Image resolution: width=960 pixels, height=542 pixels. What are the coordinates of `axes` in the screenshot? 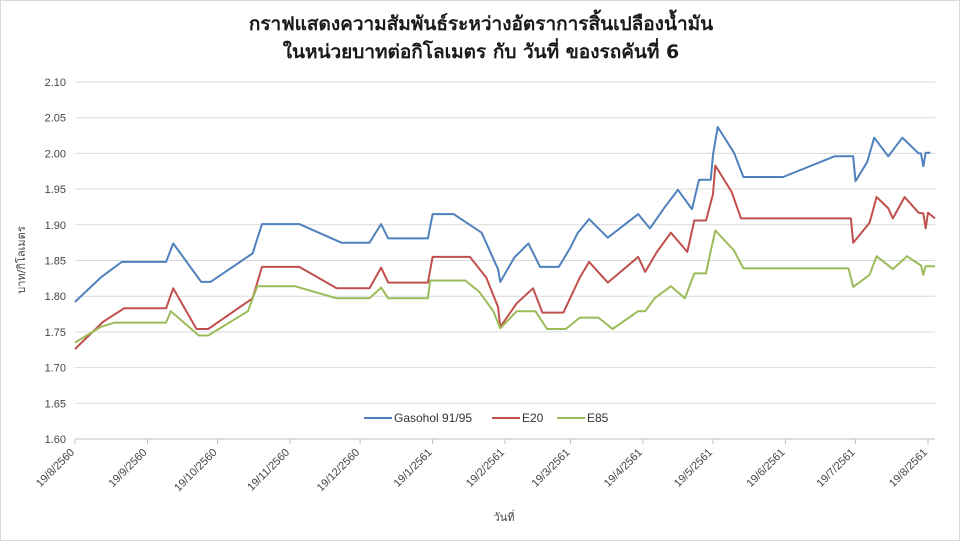 It's located at (504, 441).